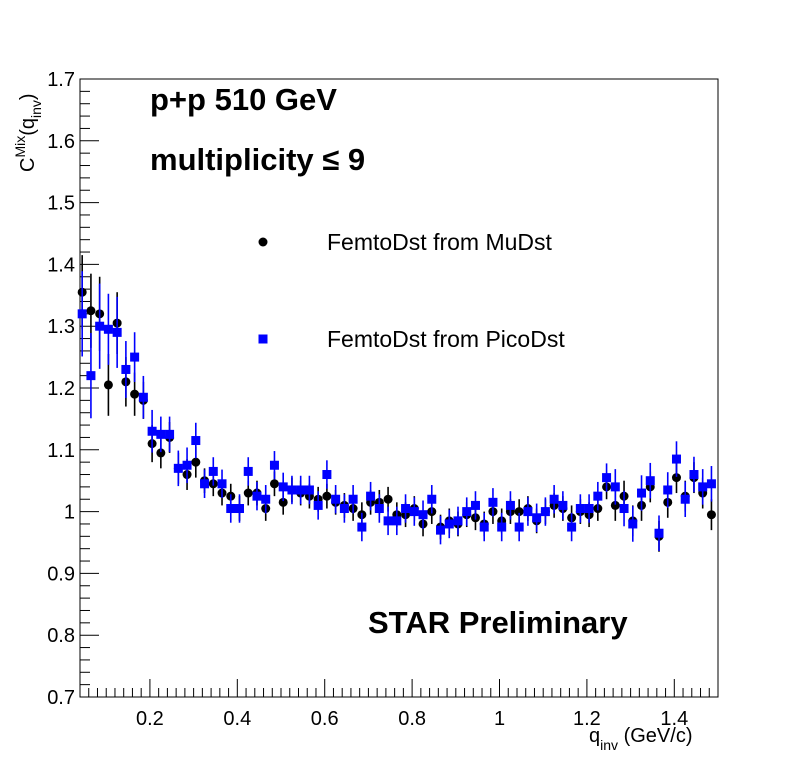  I want to click on y-tick-label: 1.4, so click(61, 265).